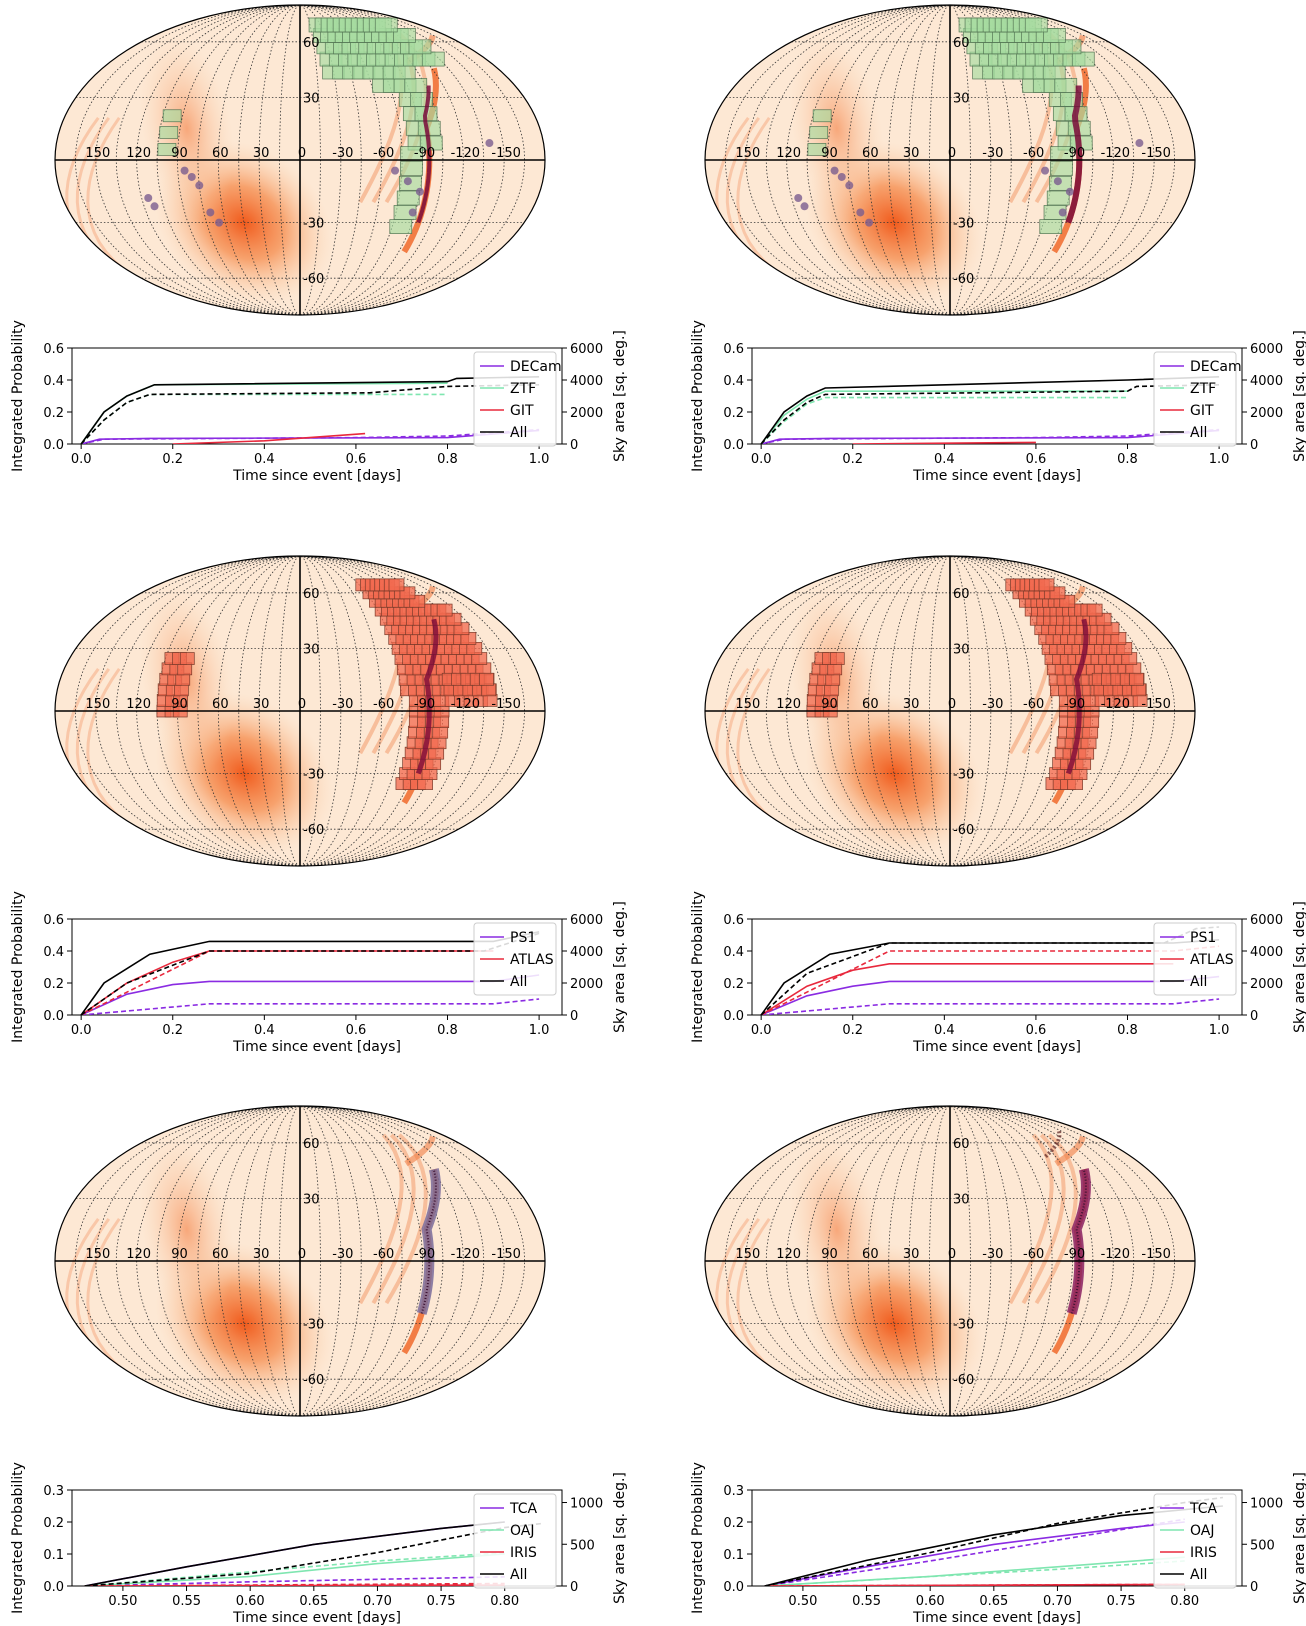 This screenshot has width=1306, height=1626. I want to click on y-tick-label: 0.6, so click(733, 920).